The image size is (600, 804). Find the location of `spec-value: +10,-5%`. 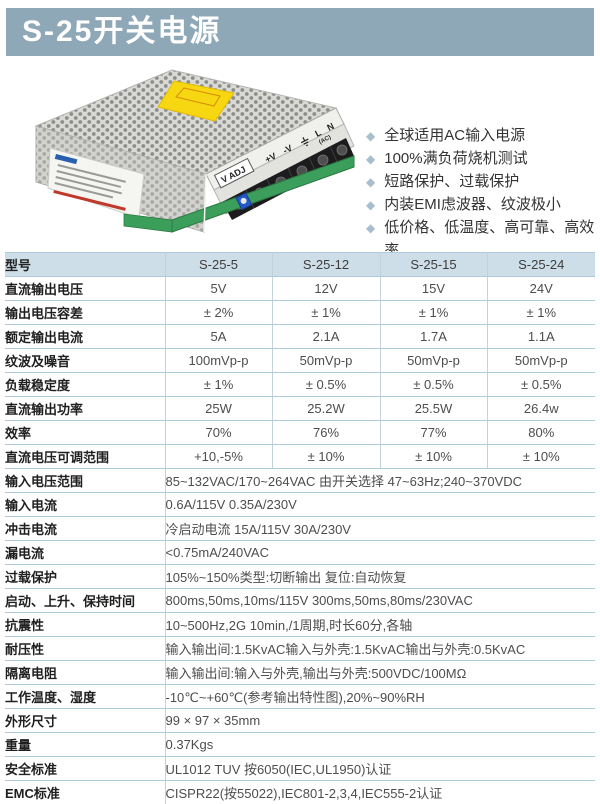

spec-value: +10,-5% is located at coordinates (218, 456).